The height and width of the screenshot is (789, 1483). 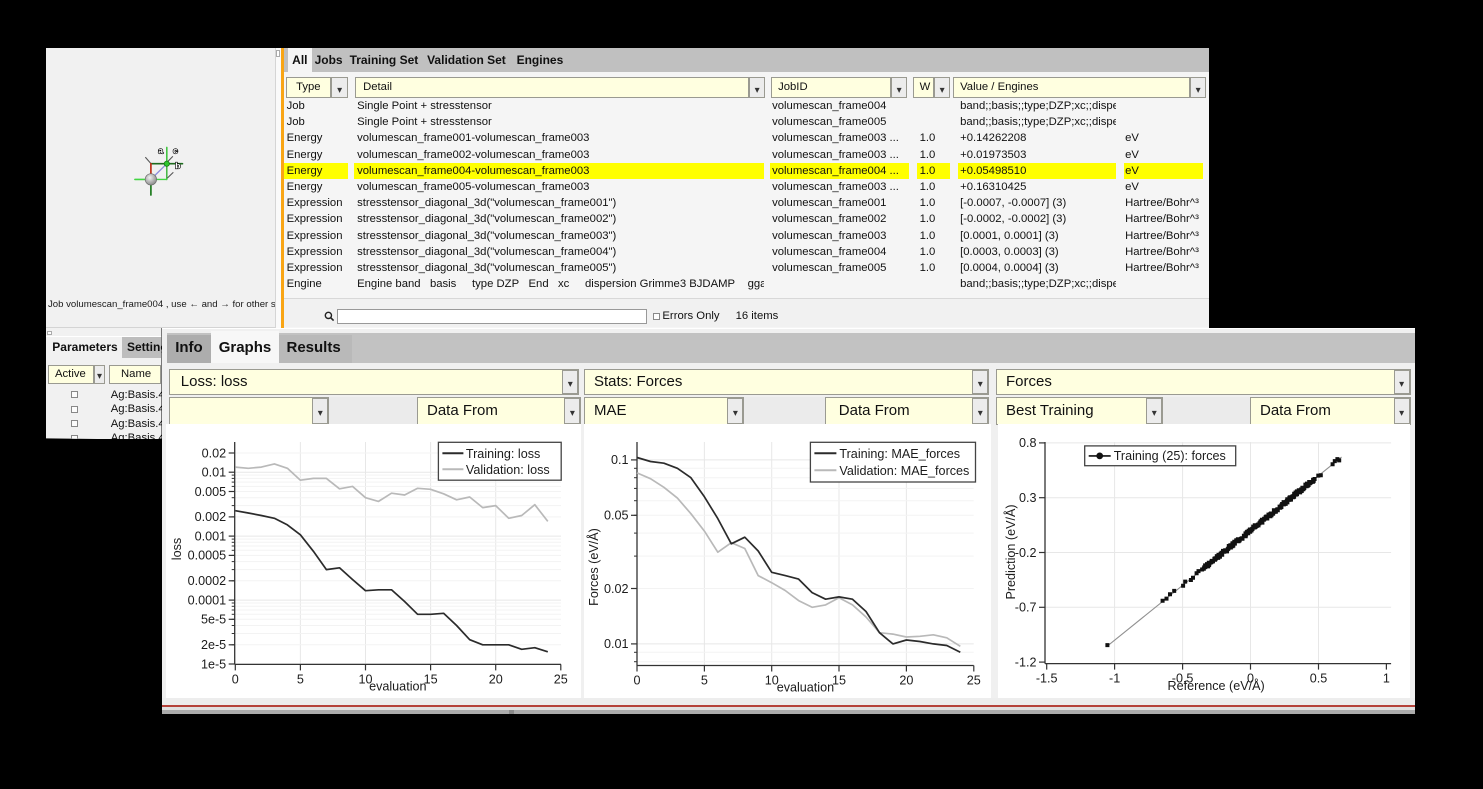 What do you see at coordinates (1319, 678) in the screenshot?
I see `svg-text: 0.5` at bounding box center [1319, 678].